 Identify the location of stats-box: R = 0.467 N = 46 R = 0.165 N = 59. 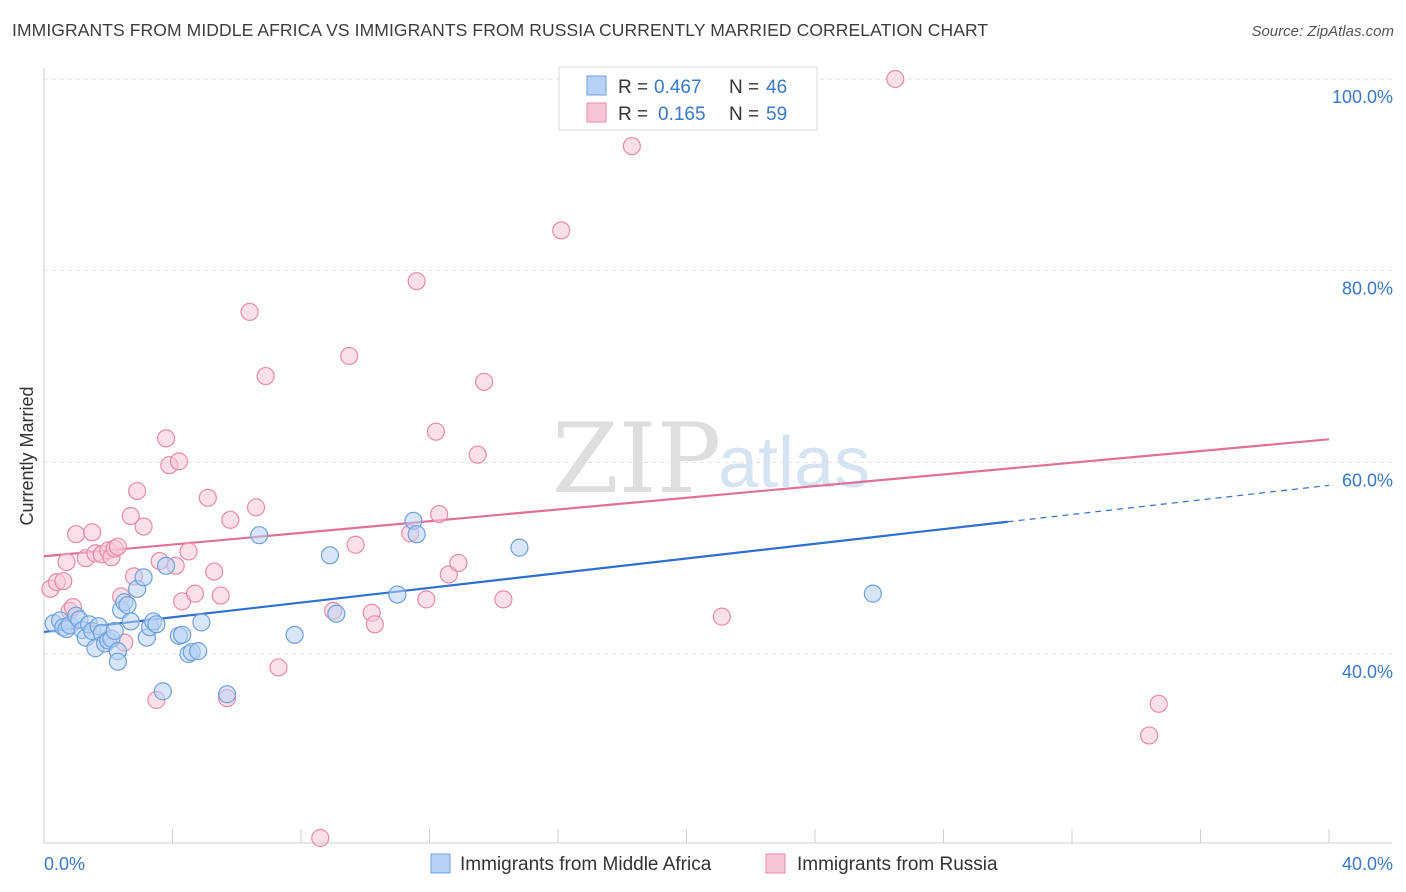
(688, 98).